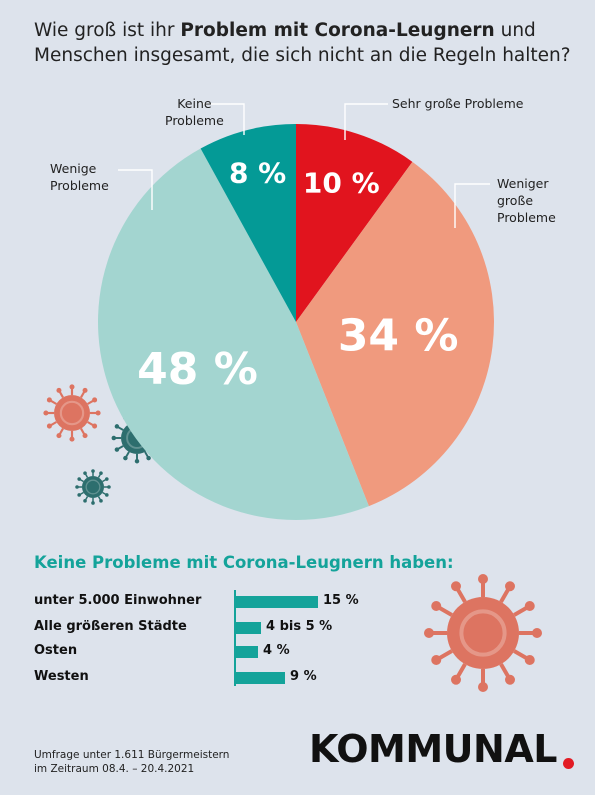 Image resolution: width=595 pixels, height=795 pixels. I want to click on kommunal-logo: KOMMUNAL, so click(433, 749).